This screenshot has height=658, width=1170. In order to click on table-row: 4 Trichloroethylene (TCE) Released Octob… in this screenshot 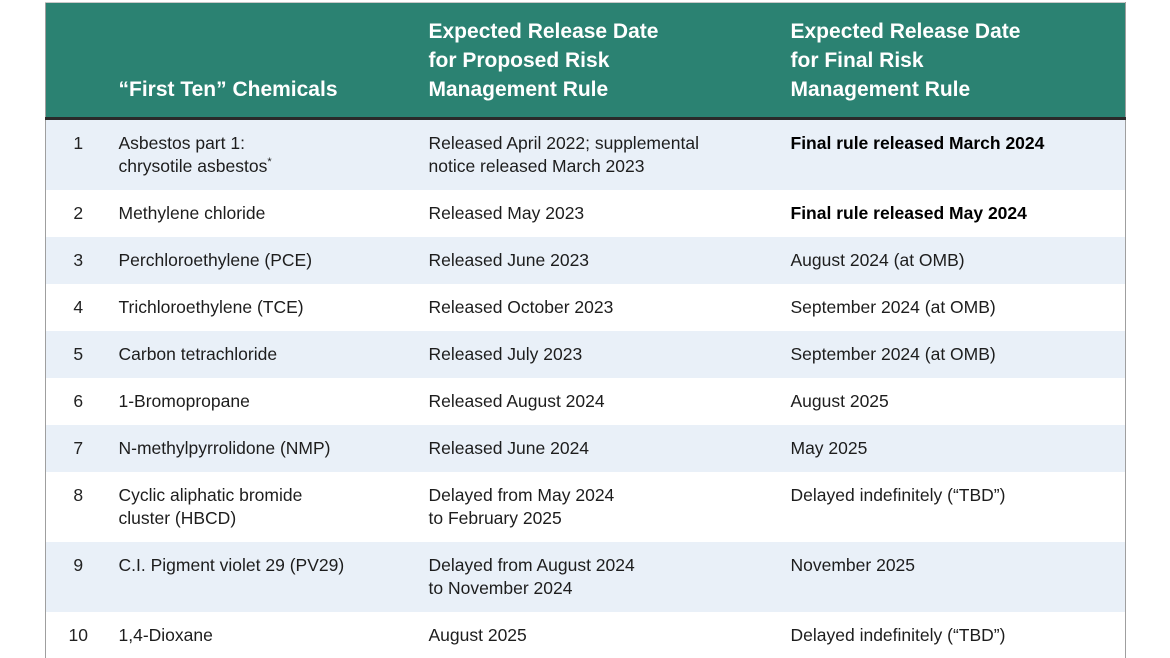, I will do `click(585, 307)`.